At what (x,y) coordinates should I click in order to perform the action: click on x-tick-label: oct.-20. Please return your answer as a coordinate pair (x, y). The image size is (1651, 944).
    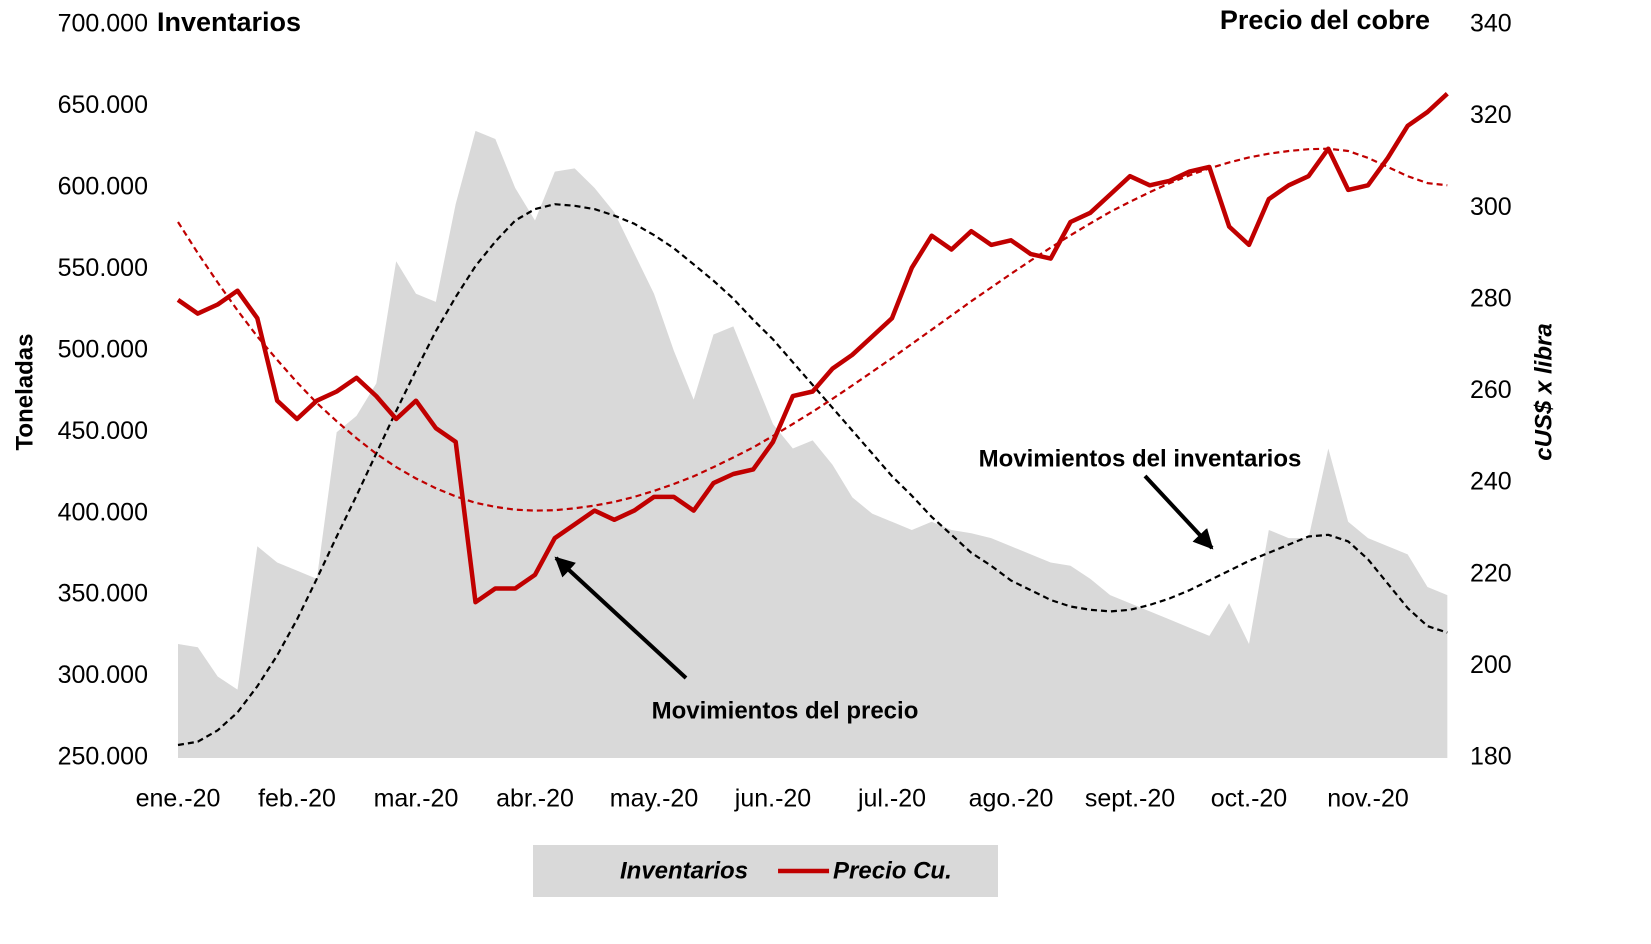
    Looking at the image, I should click on (1249, 799).